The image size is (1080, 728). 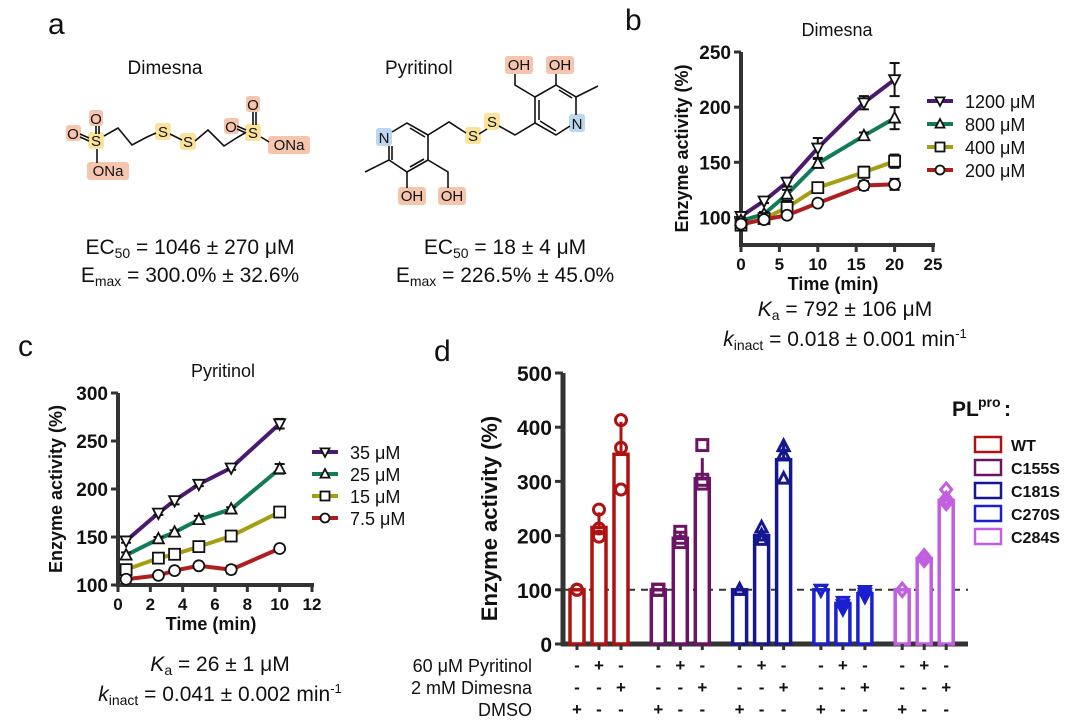 I want to click on legend-label: 35 μM, so click(x=375, y=453).